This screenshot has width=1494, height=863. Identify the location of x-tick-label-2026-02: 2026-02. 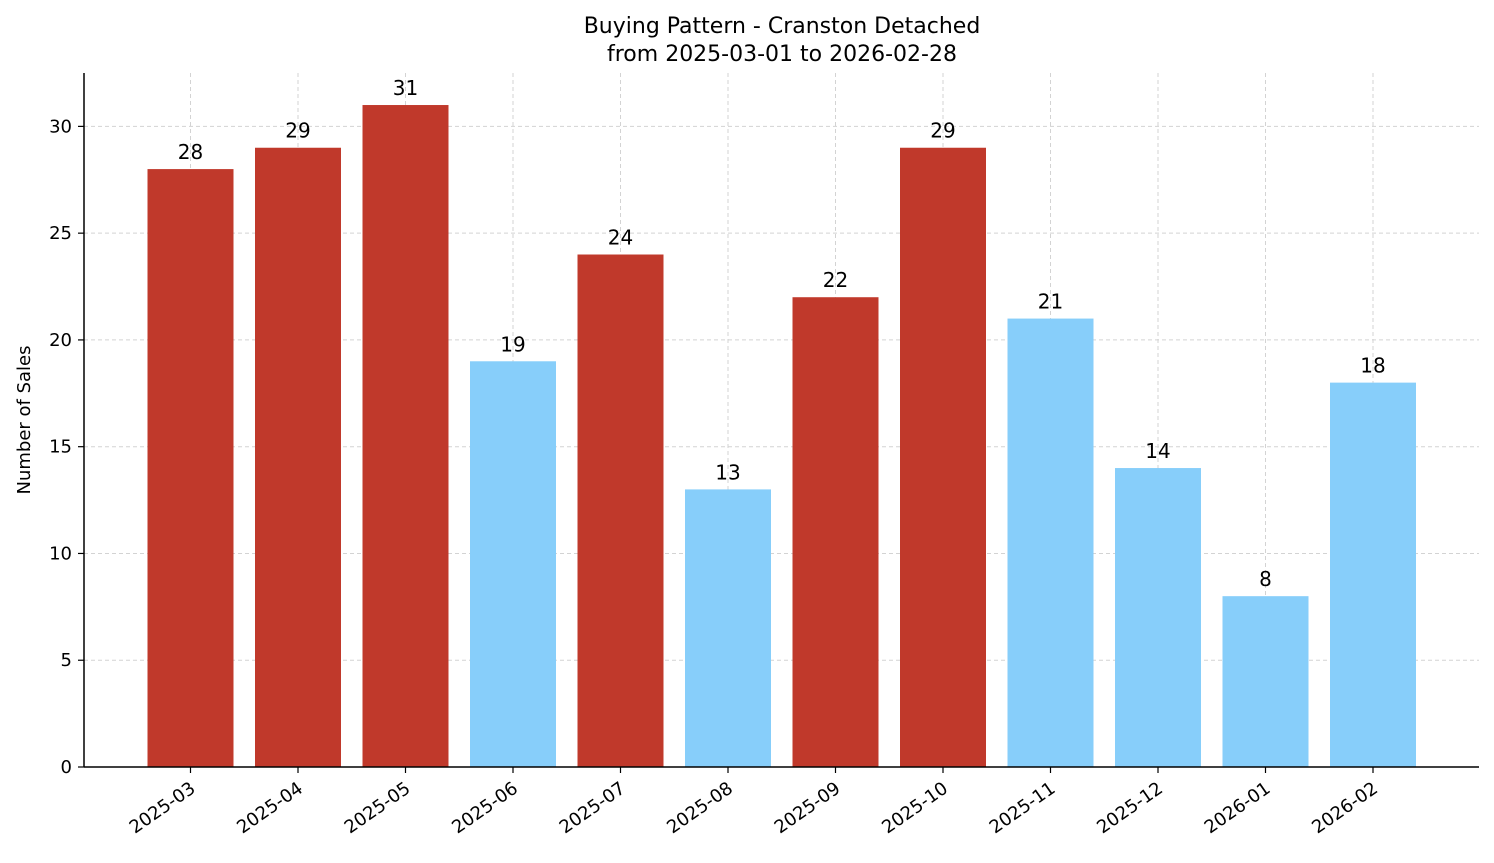
(1345, 808).